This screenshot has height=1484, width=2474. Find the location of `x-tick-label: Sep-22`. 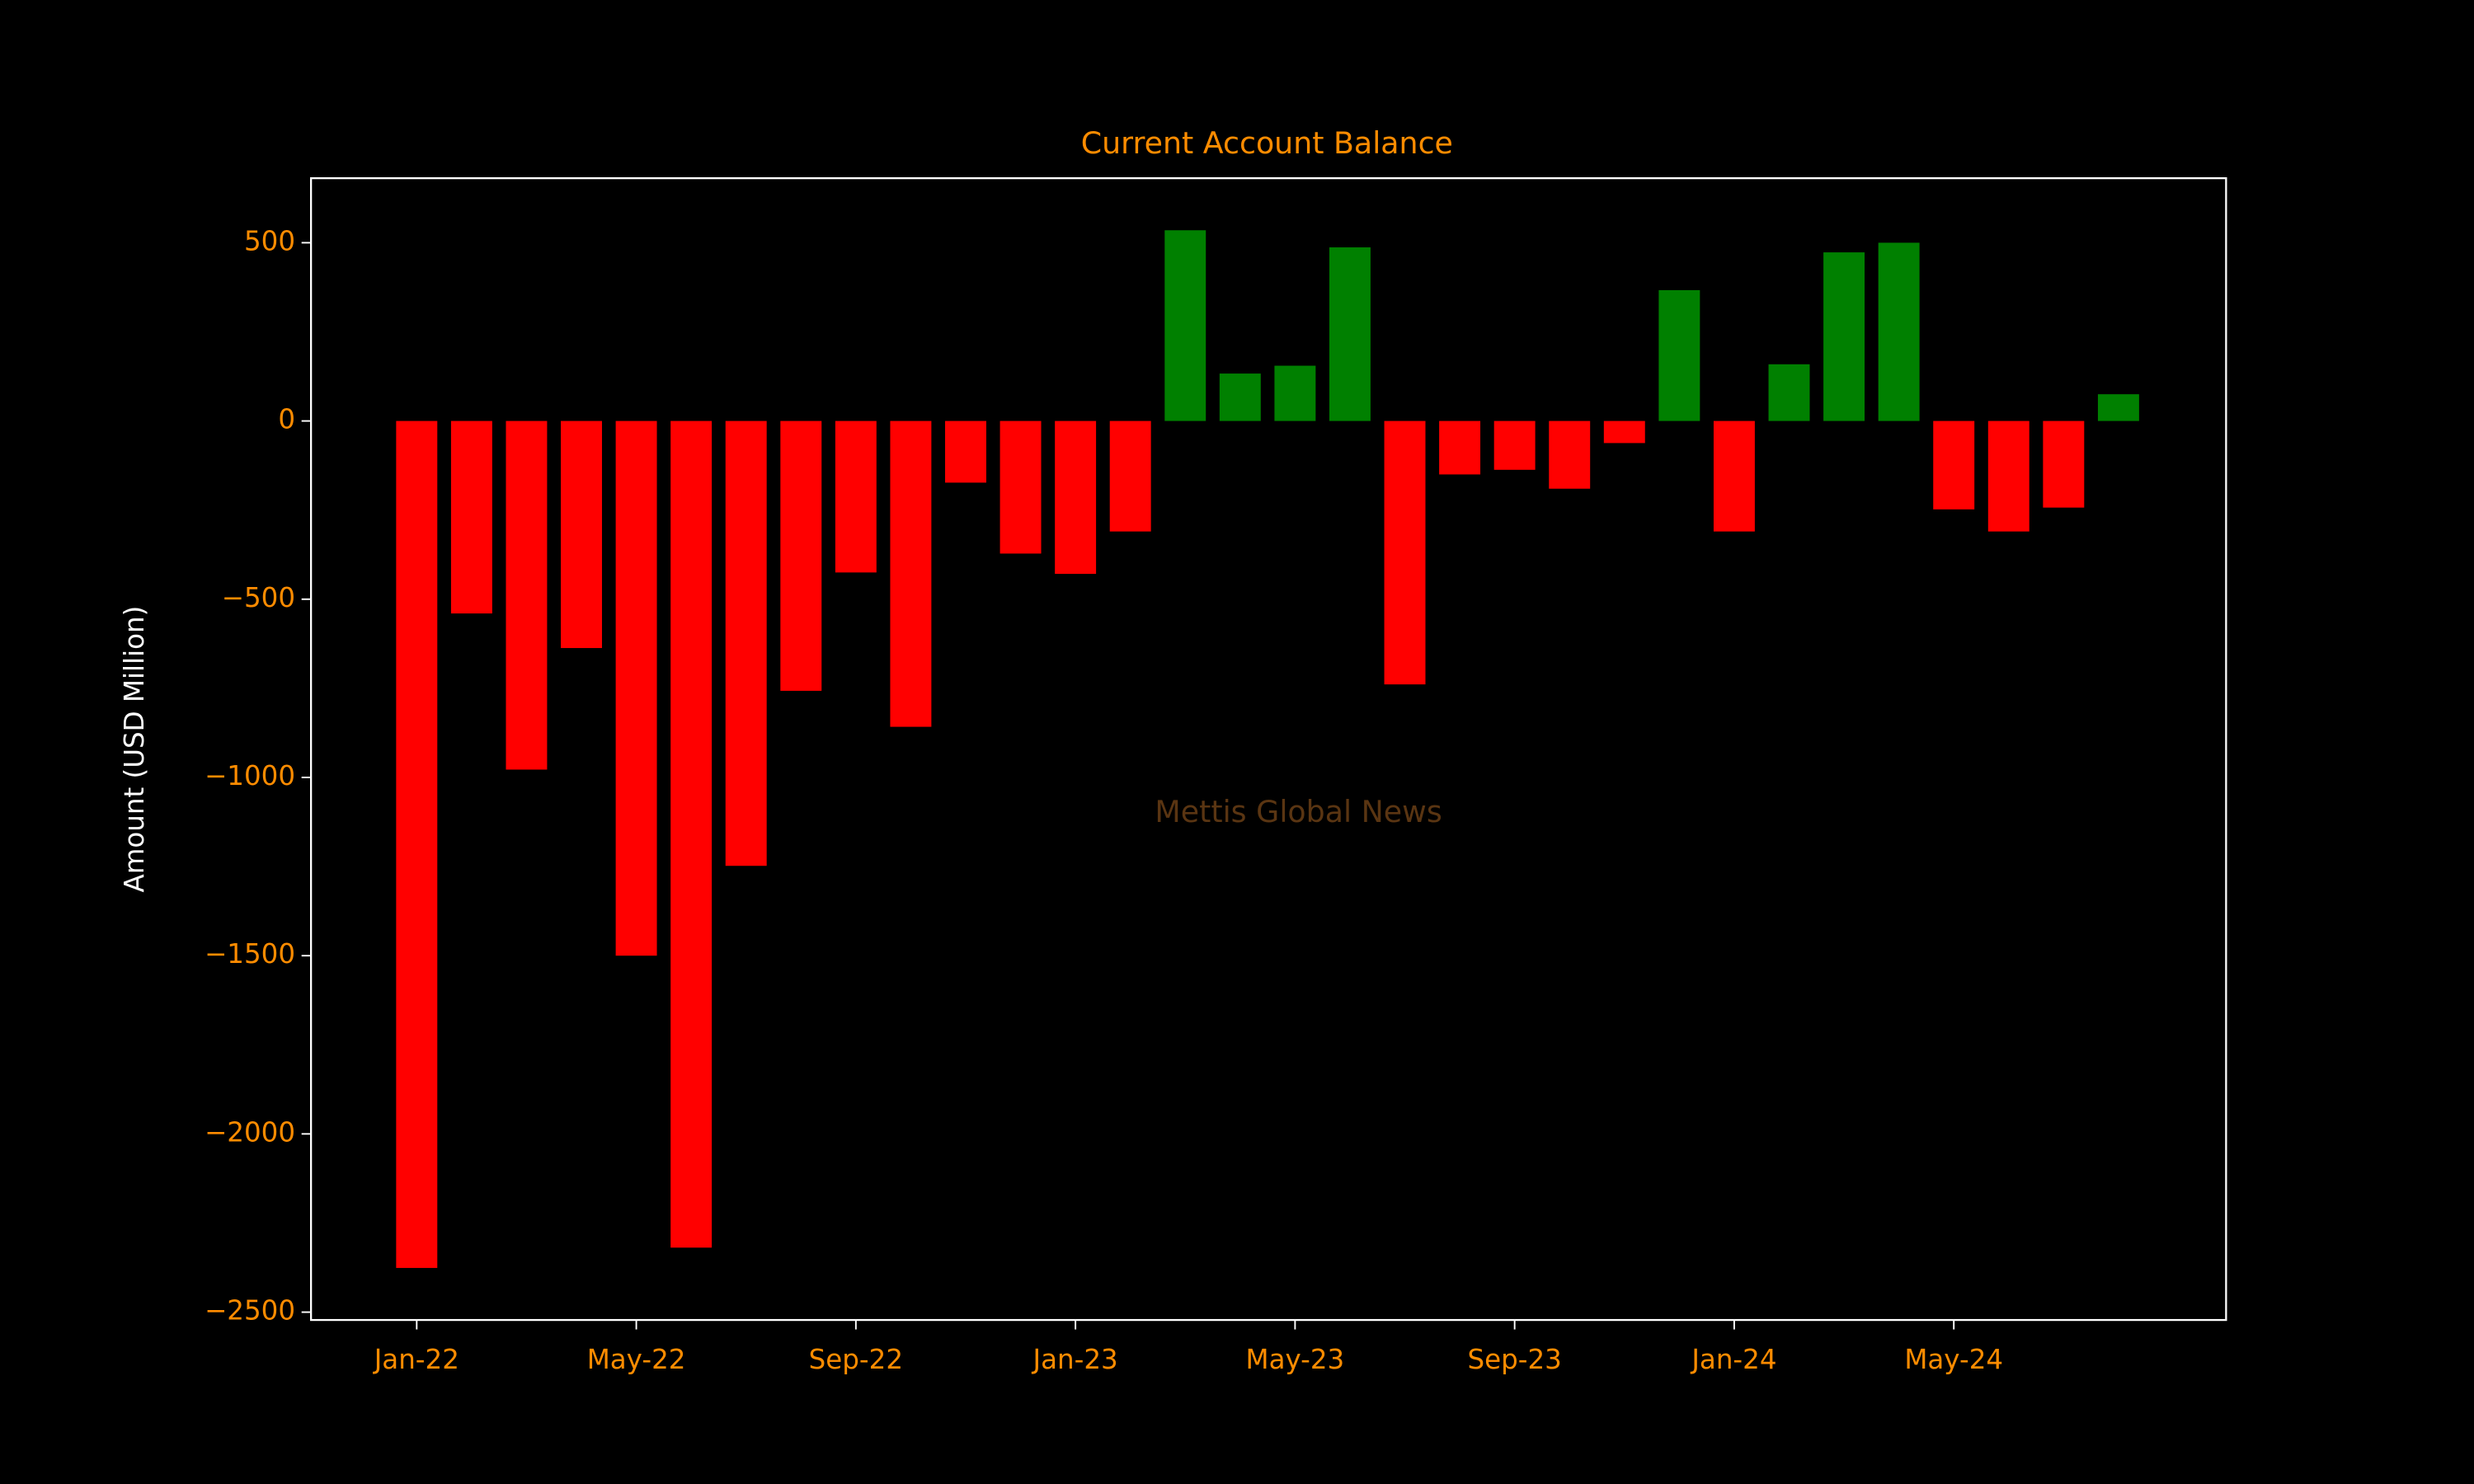

x-tick-label: Sep-22 is located at coordinates (856, 1359).